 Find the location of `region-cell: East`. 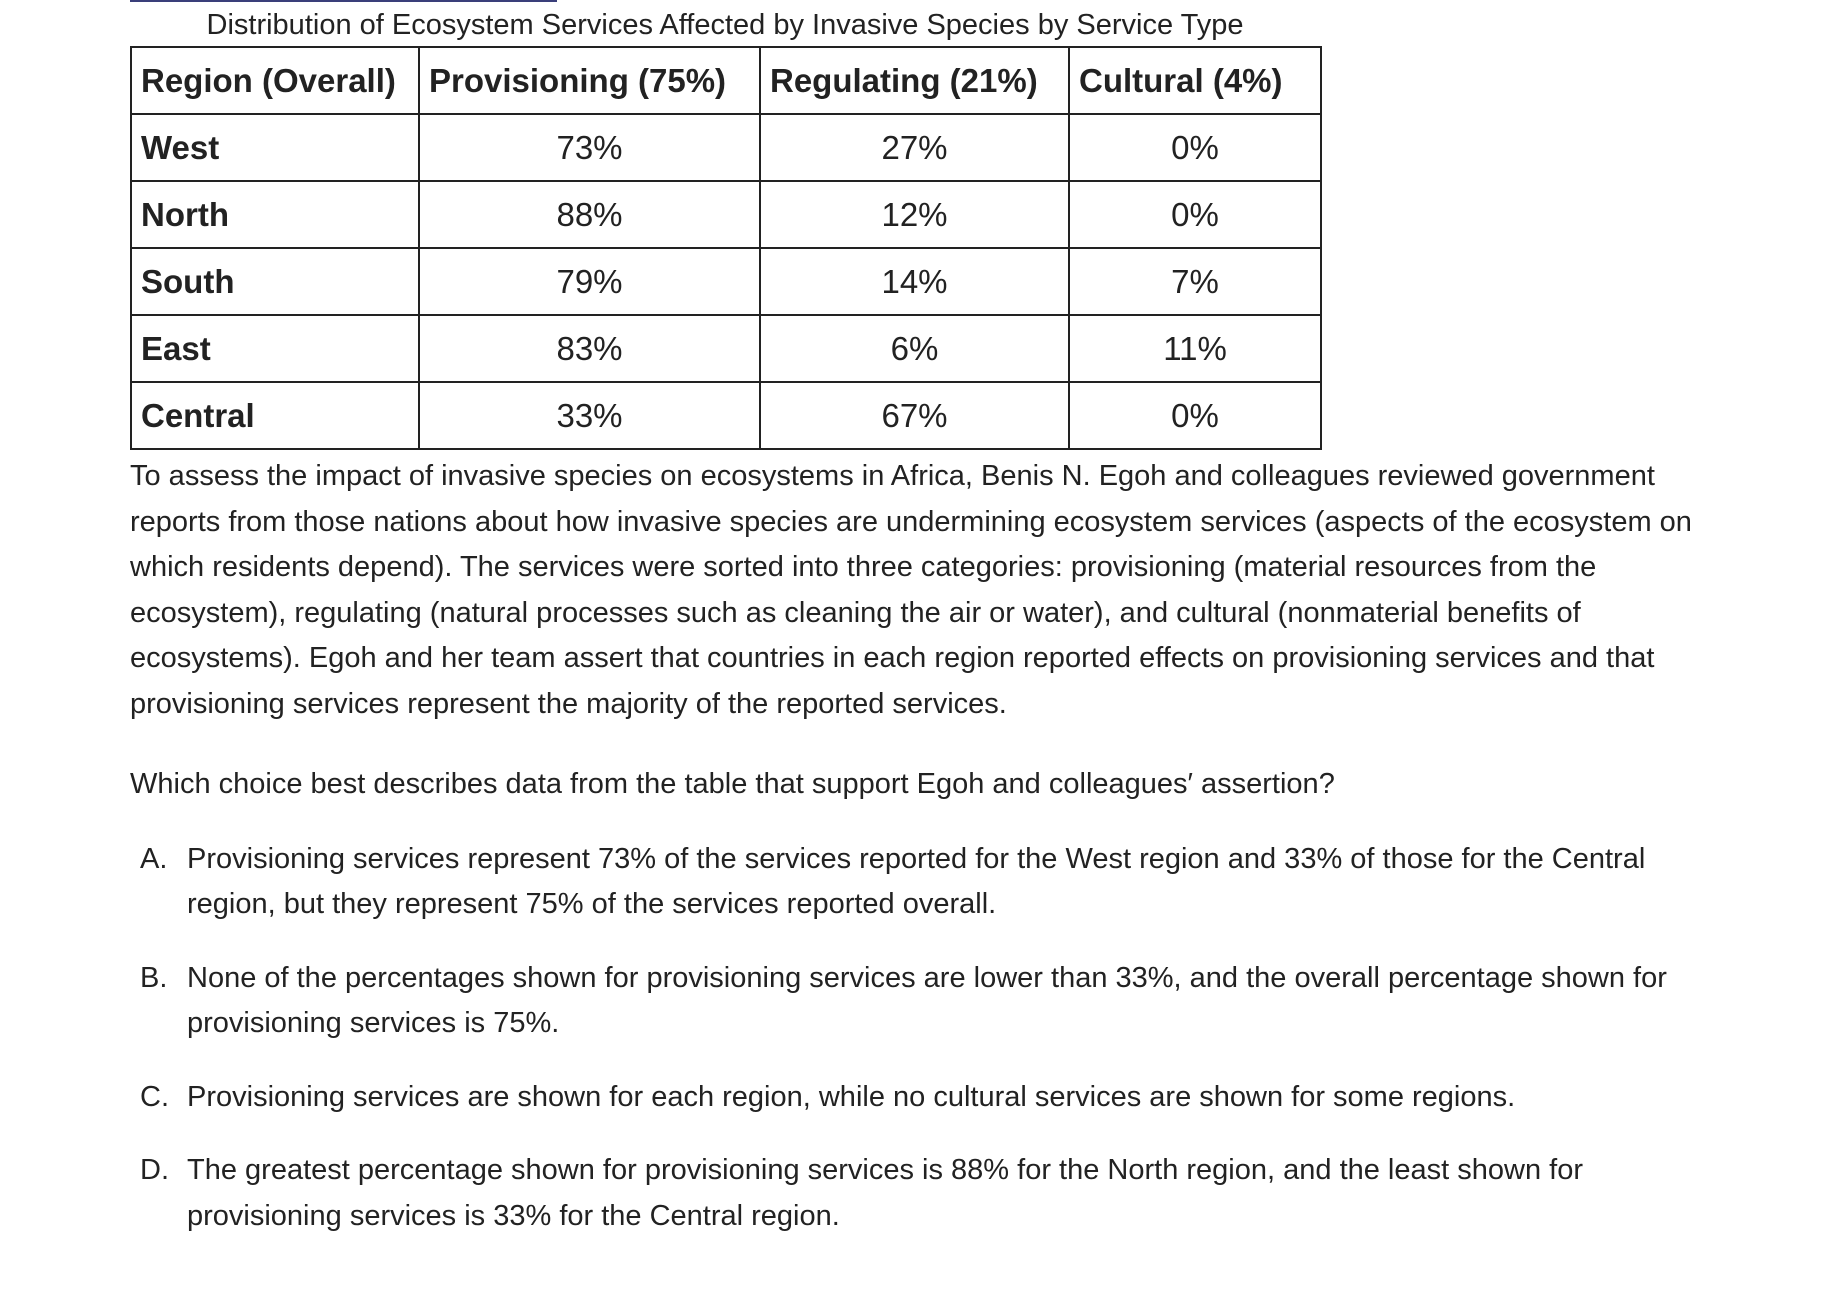

region-cell: East is located at coordinates (275, 348).